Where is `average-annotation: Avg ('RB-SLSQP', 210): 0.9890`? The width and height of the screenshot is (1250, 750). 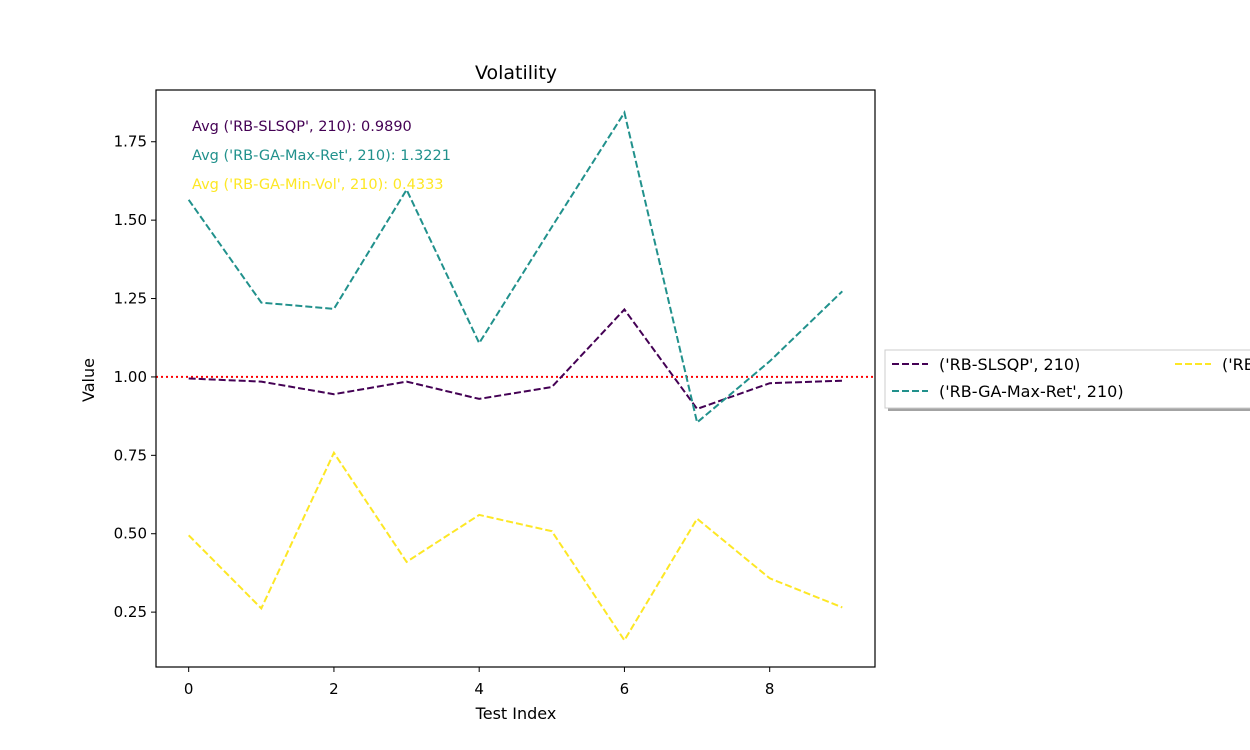 average-annotation: Avg ('RB-SLSQP', 210): 0.9890 is located at coordinates (302, 127).